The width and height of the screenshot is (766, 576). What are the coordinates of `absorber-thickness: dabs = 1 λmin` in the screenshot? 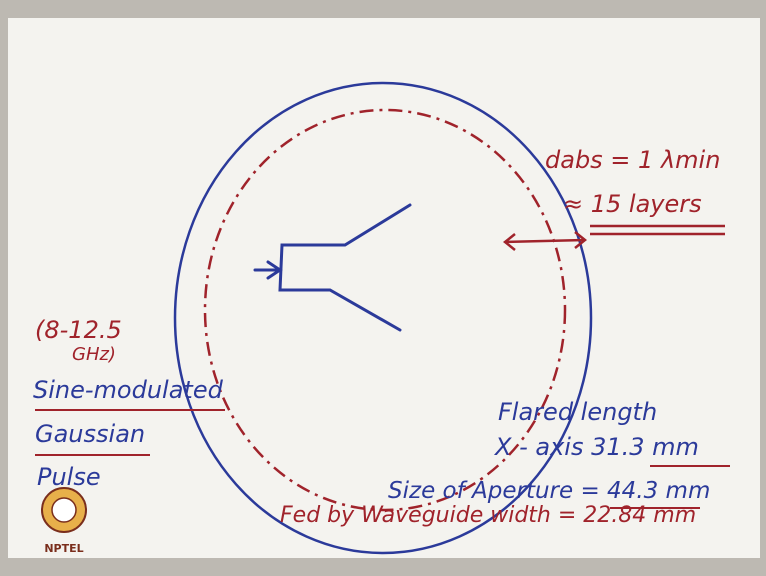 It's located at (632, 160).